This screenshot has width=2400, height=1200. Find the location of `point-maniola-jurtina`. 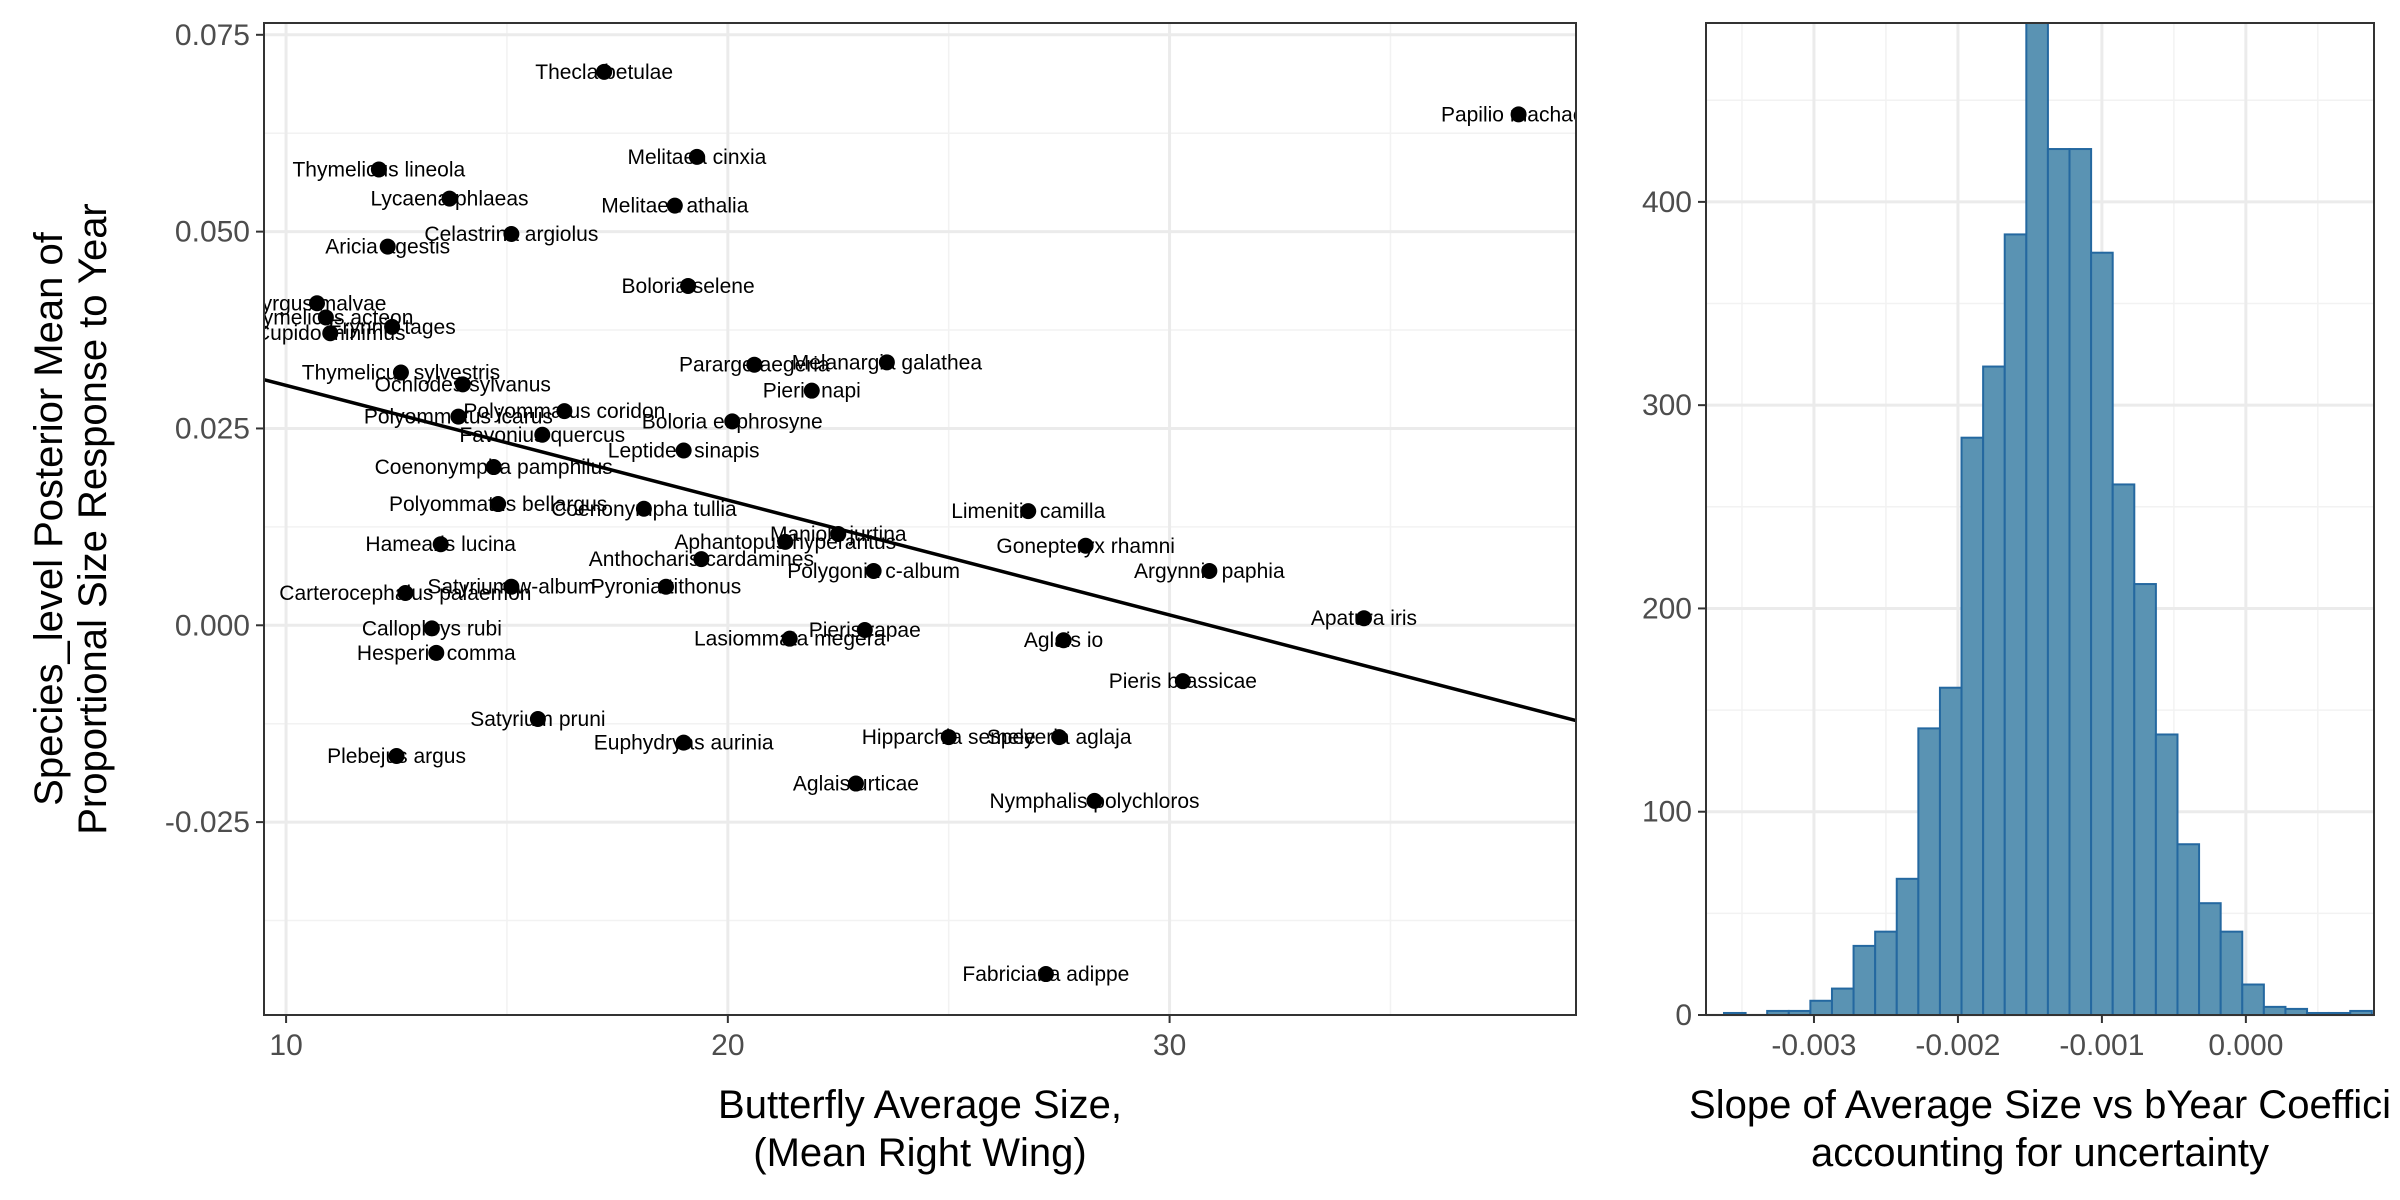

point-maniola-jurtina is located at coordinates (838, 533).